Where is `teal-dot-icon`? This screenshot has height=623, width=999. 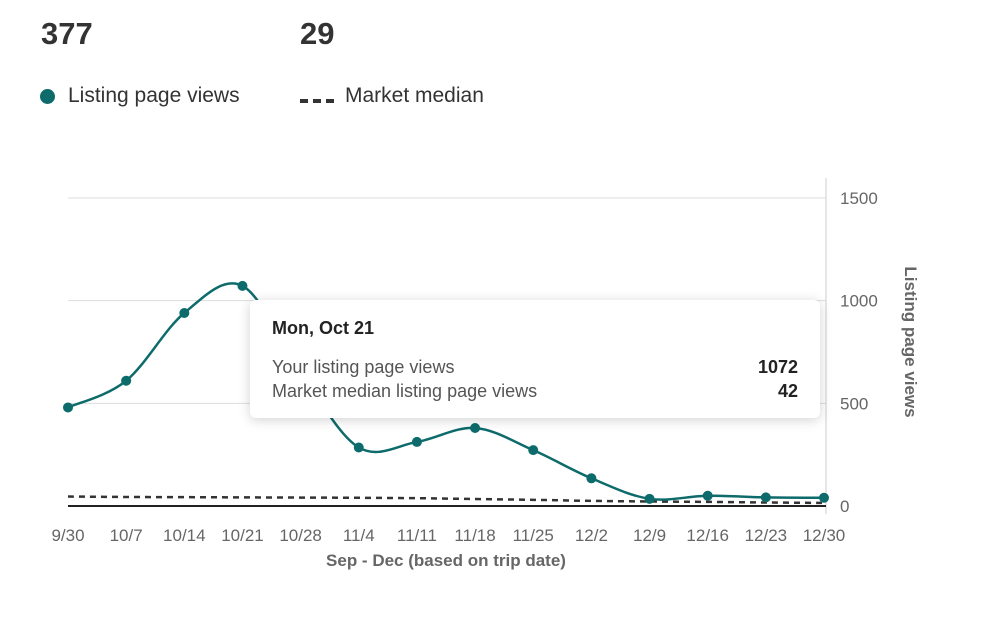
teal-dot-icon is located at coordinates (47, 96).